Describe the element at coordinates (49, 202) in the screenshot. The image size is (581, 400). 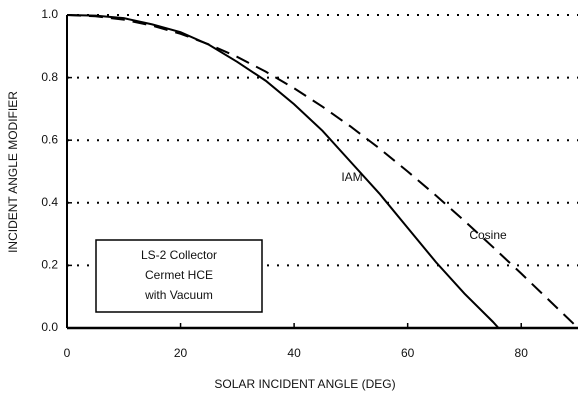
I see `y-tick-label: 0.4` at that location.